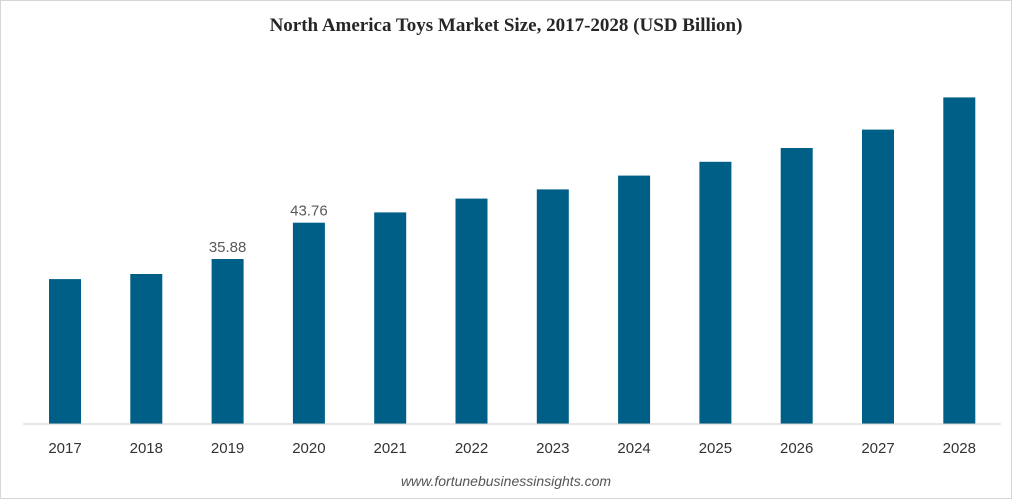 The image size is (1012, 499). What do you see at coordinates (506, 481) in the screenshot?
I see `source-footer: www.fortunebusinessinsights.com` at bounding box center [506, 481].